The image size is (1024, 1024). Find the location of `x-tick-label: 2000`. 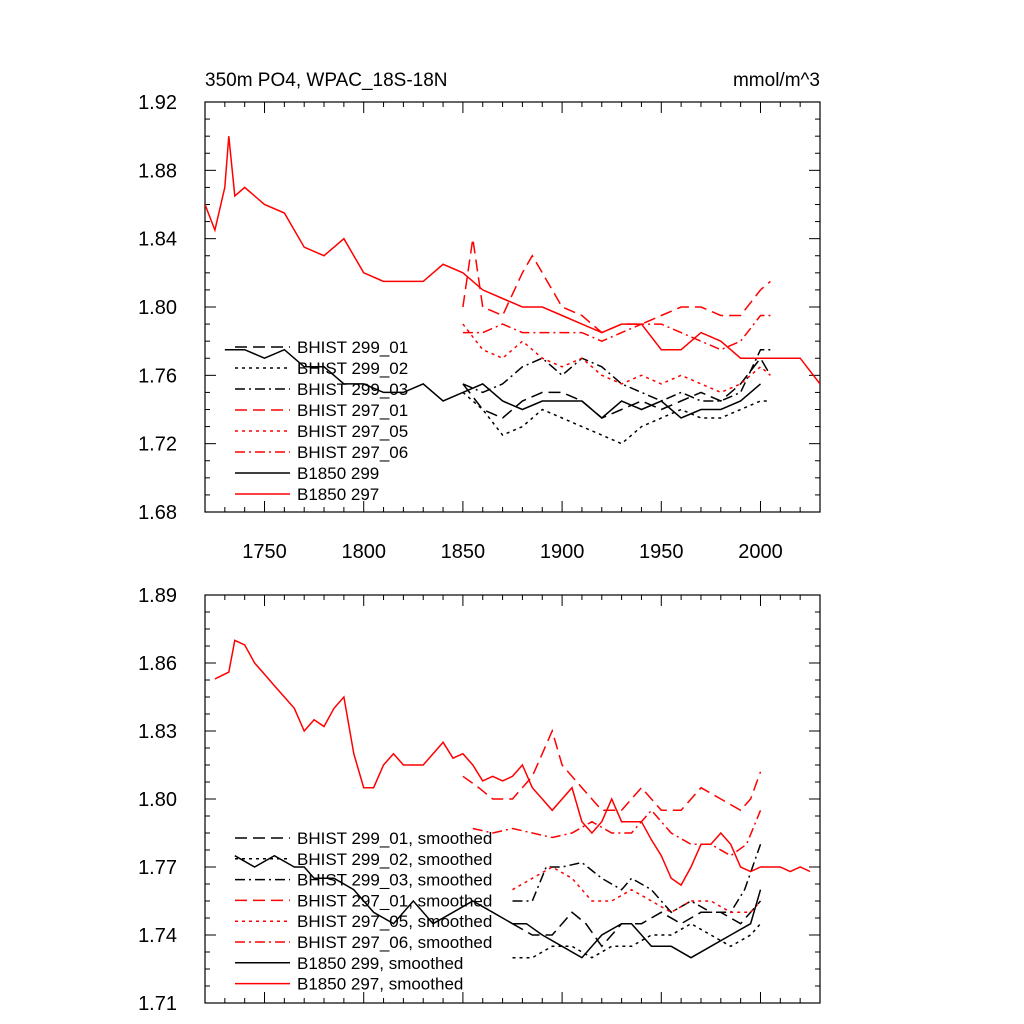

x-tick-label: 2000 is located at coordinates (760, 552).